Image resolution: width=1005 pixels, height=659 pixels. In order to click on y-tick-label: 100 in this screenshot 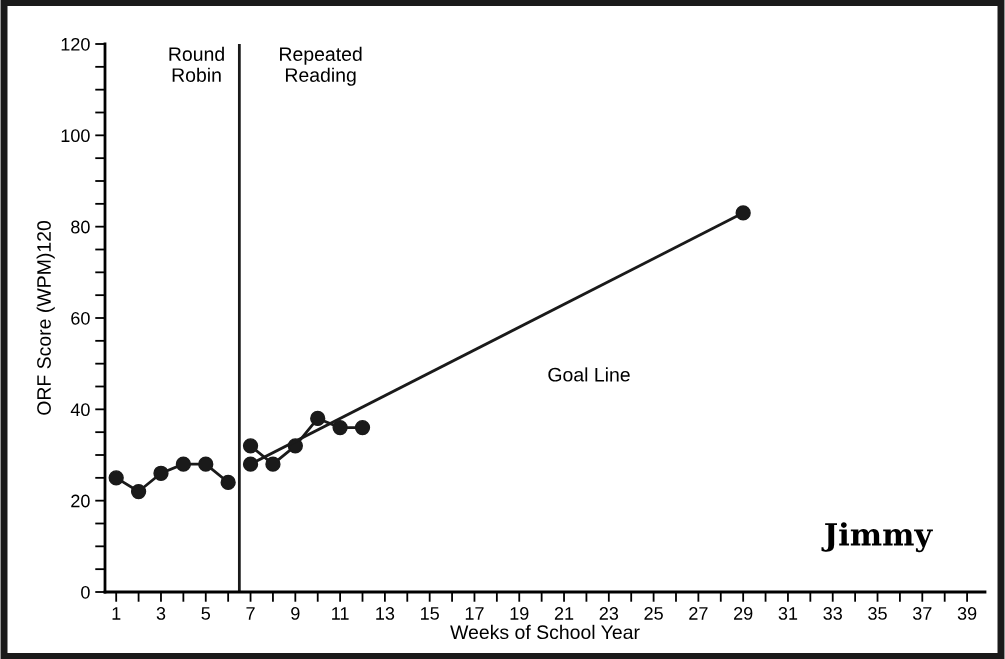, I will do `click(75, 136)`.